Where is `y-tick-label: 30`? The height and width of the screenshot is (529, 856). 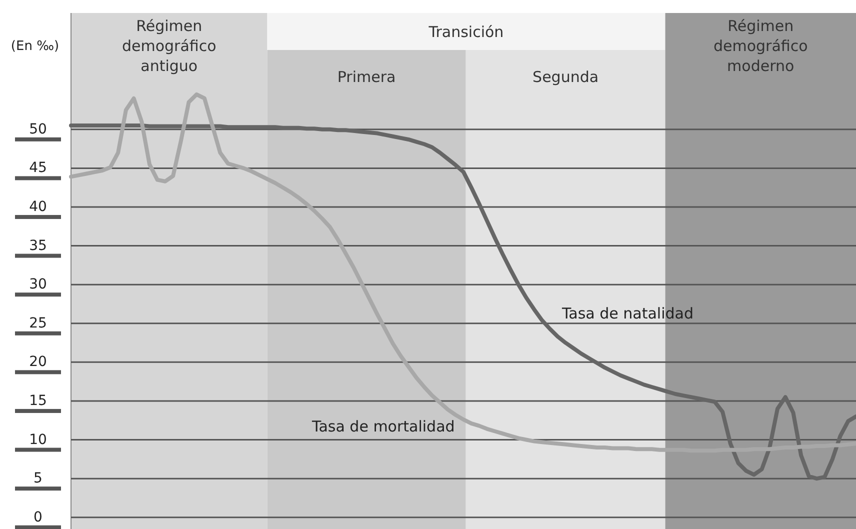
y-tick-label: 30 is located at coordinates (38, 284).